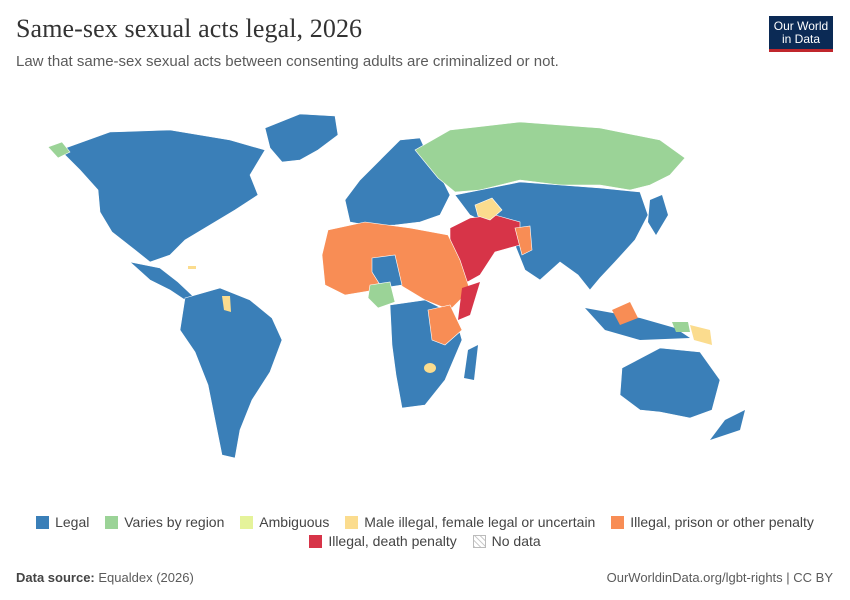  Describe the element at coordinates (681, 327) in the screenshot. I see `region-indonesia-varies` at that location.